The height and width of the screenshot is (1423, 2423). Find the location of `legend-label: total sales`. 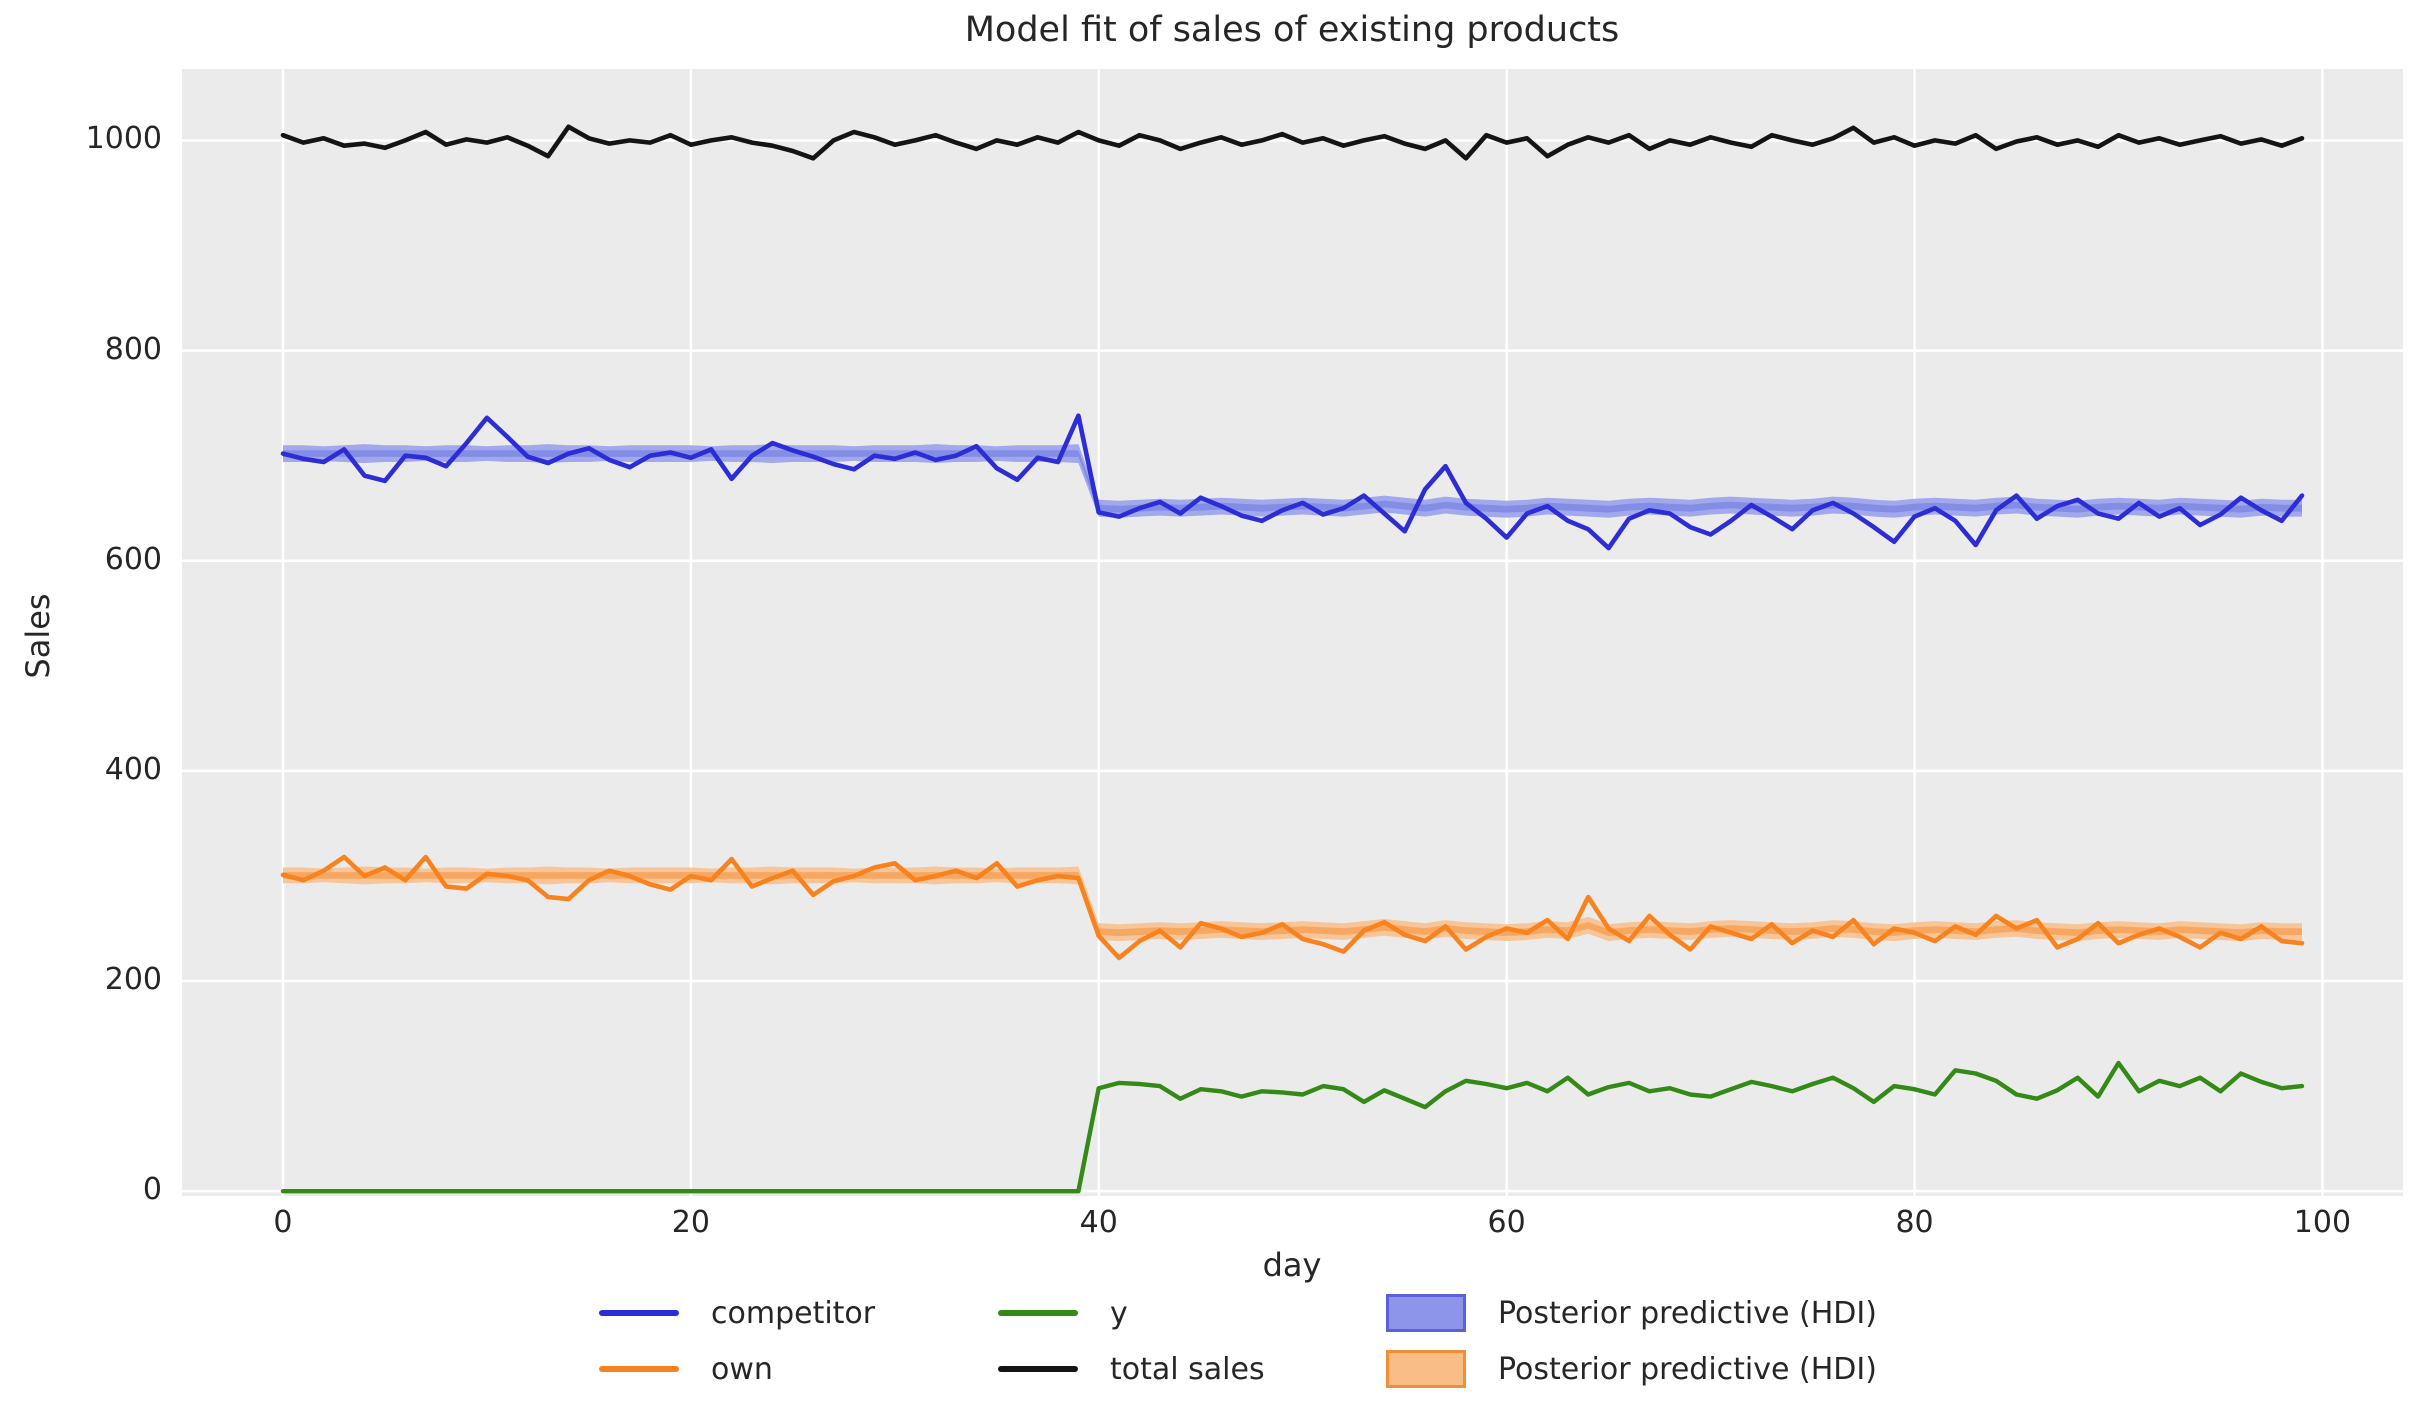

legend-label: total sales is located at coordinates (1187, 1369).